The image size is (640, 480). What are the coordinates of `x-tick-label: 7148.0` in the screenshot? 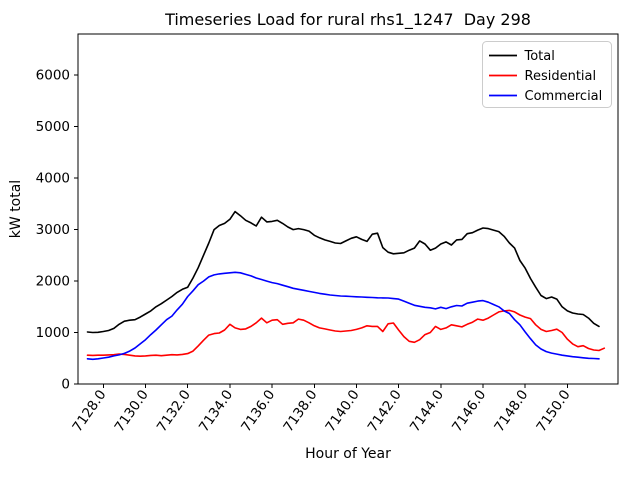 It's located at (511, 411).